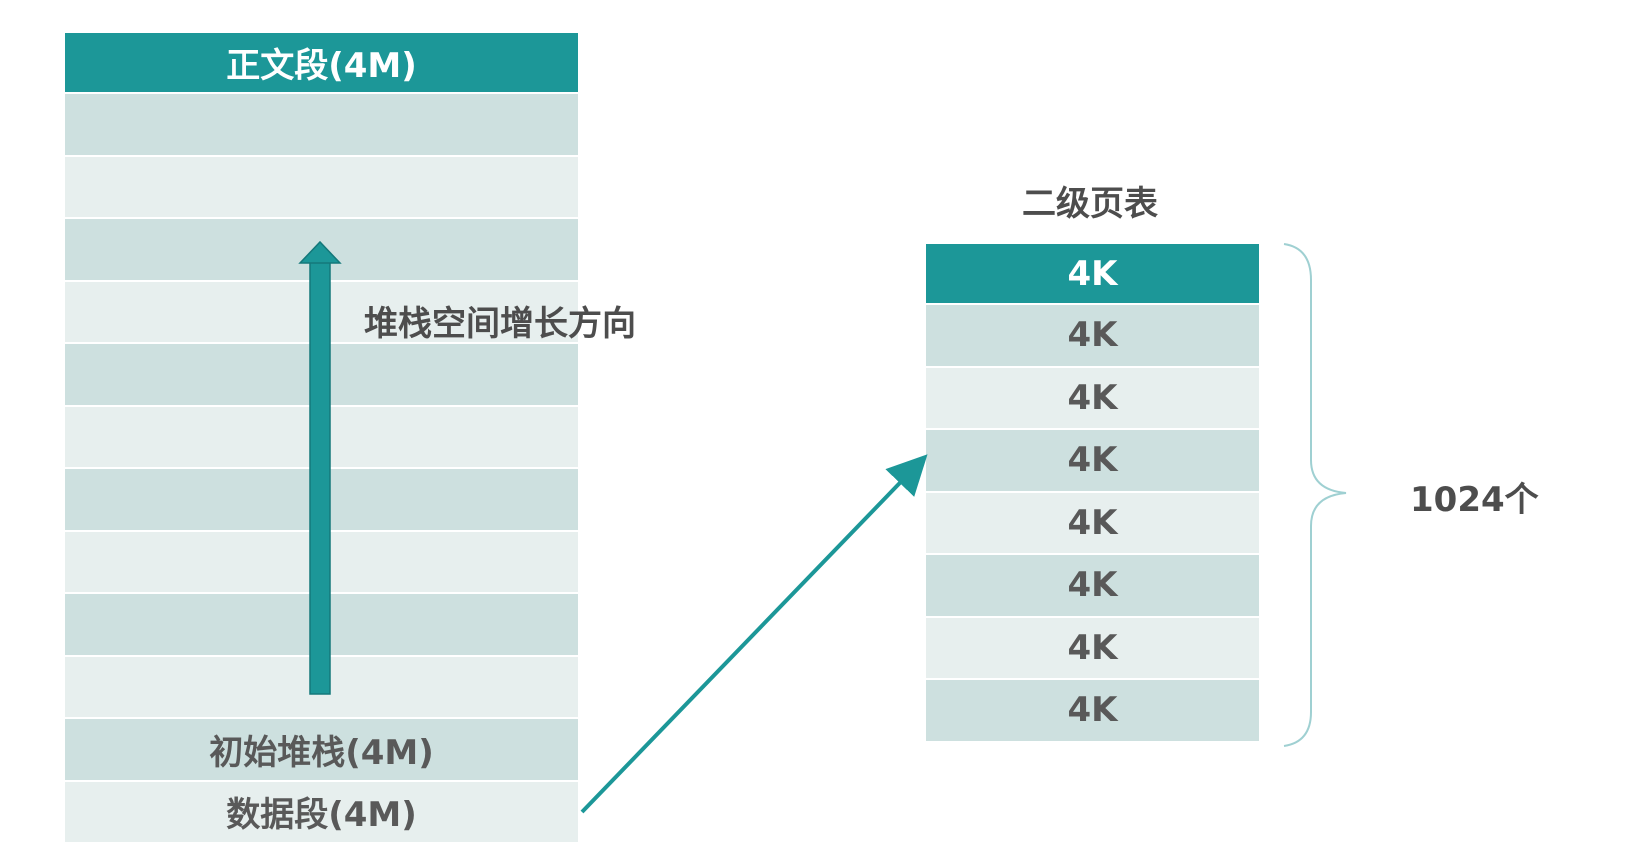 Image resolution: width=1642 pixels, height=862 pixels. What do you see at coordinates (321, 812) in the screenshot?
I see `data-segment-row: 数据段(4M)` at bounding box center [321, 812].